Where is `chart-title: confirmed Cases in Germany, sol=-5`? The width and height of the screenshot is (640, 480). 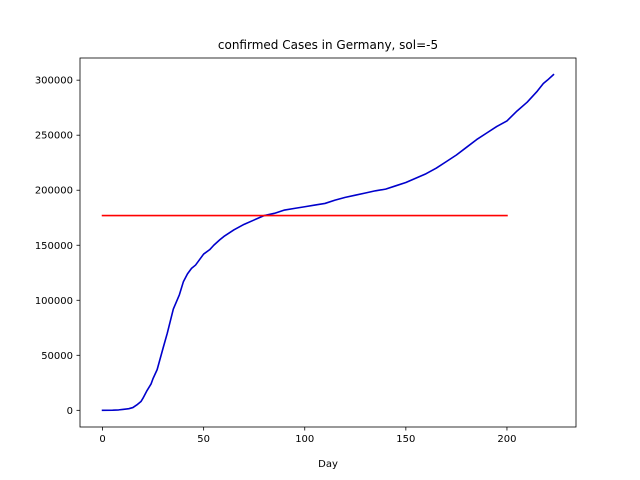
chart-title: confirmed Cases in Germany, sol=-5 is located at coordinates (328, 45).